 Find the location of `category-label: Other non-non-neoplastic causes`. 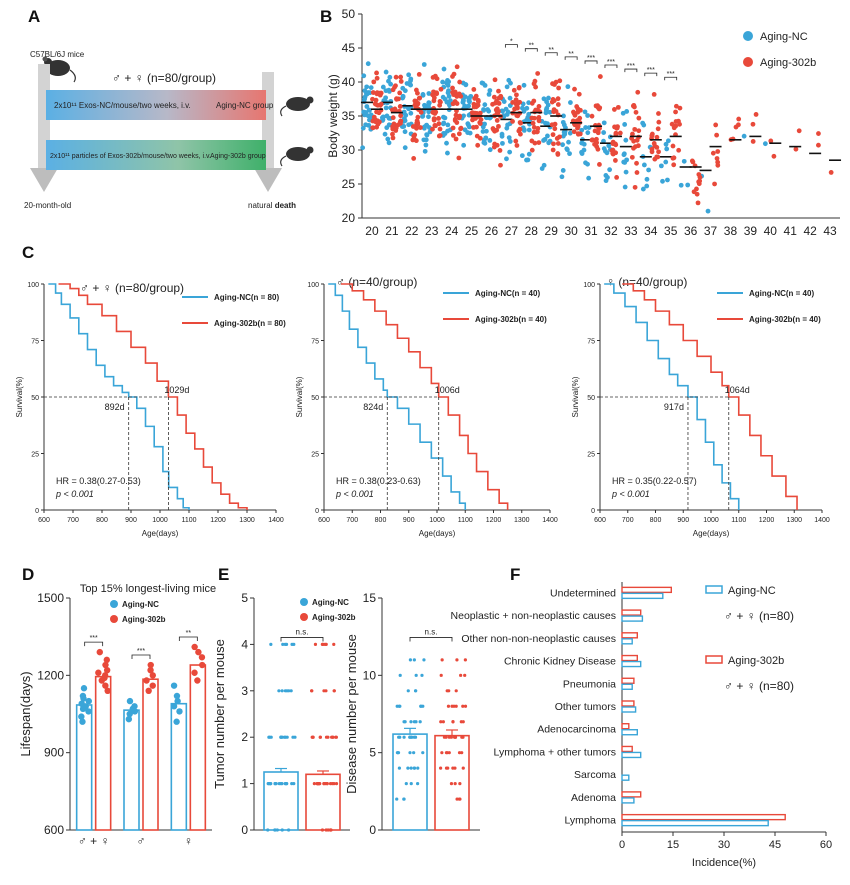

category-label: Other non-non-neoplastic causes is located at coordinates (538, 639).